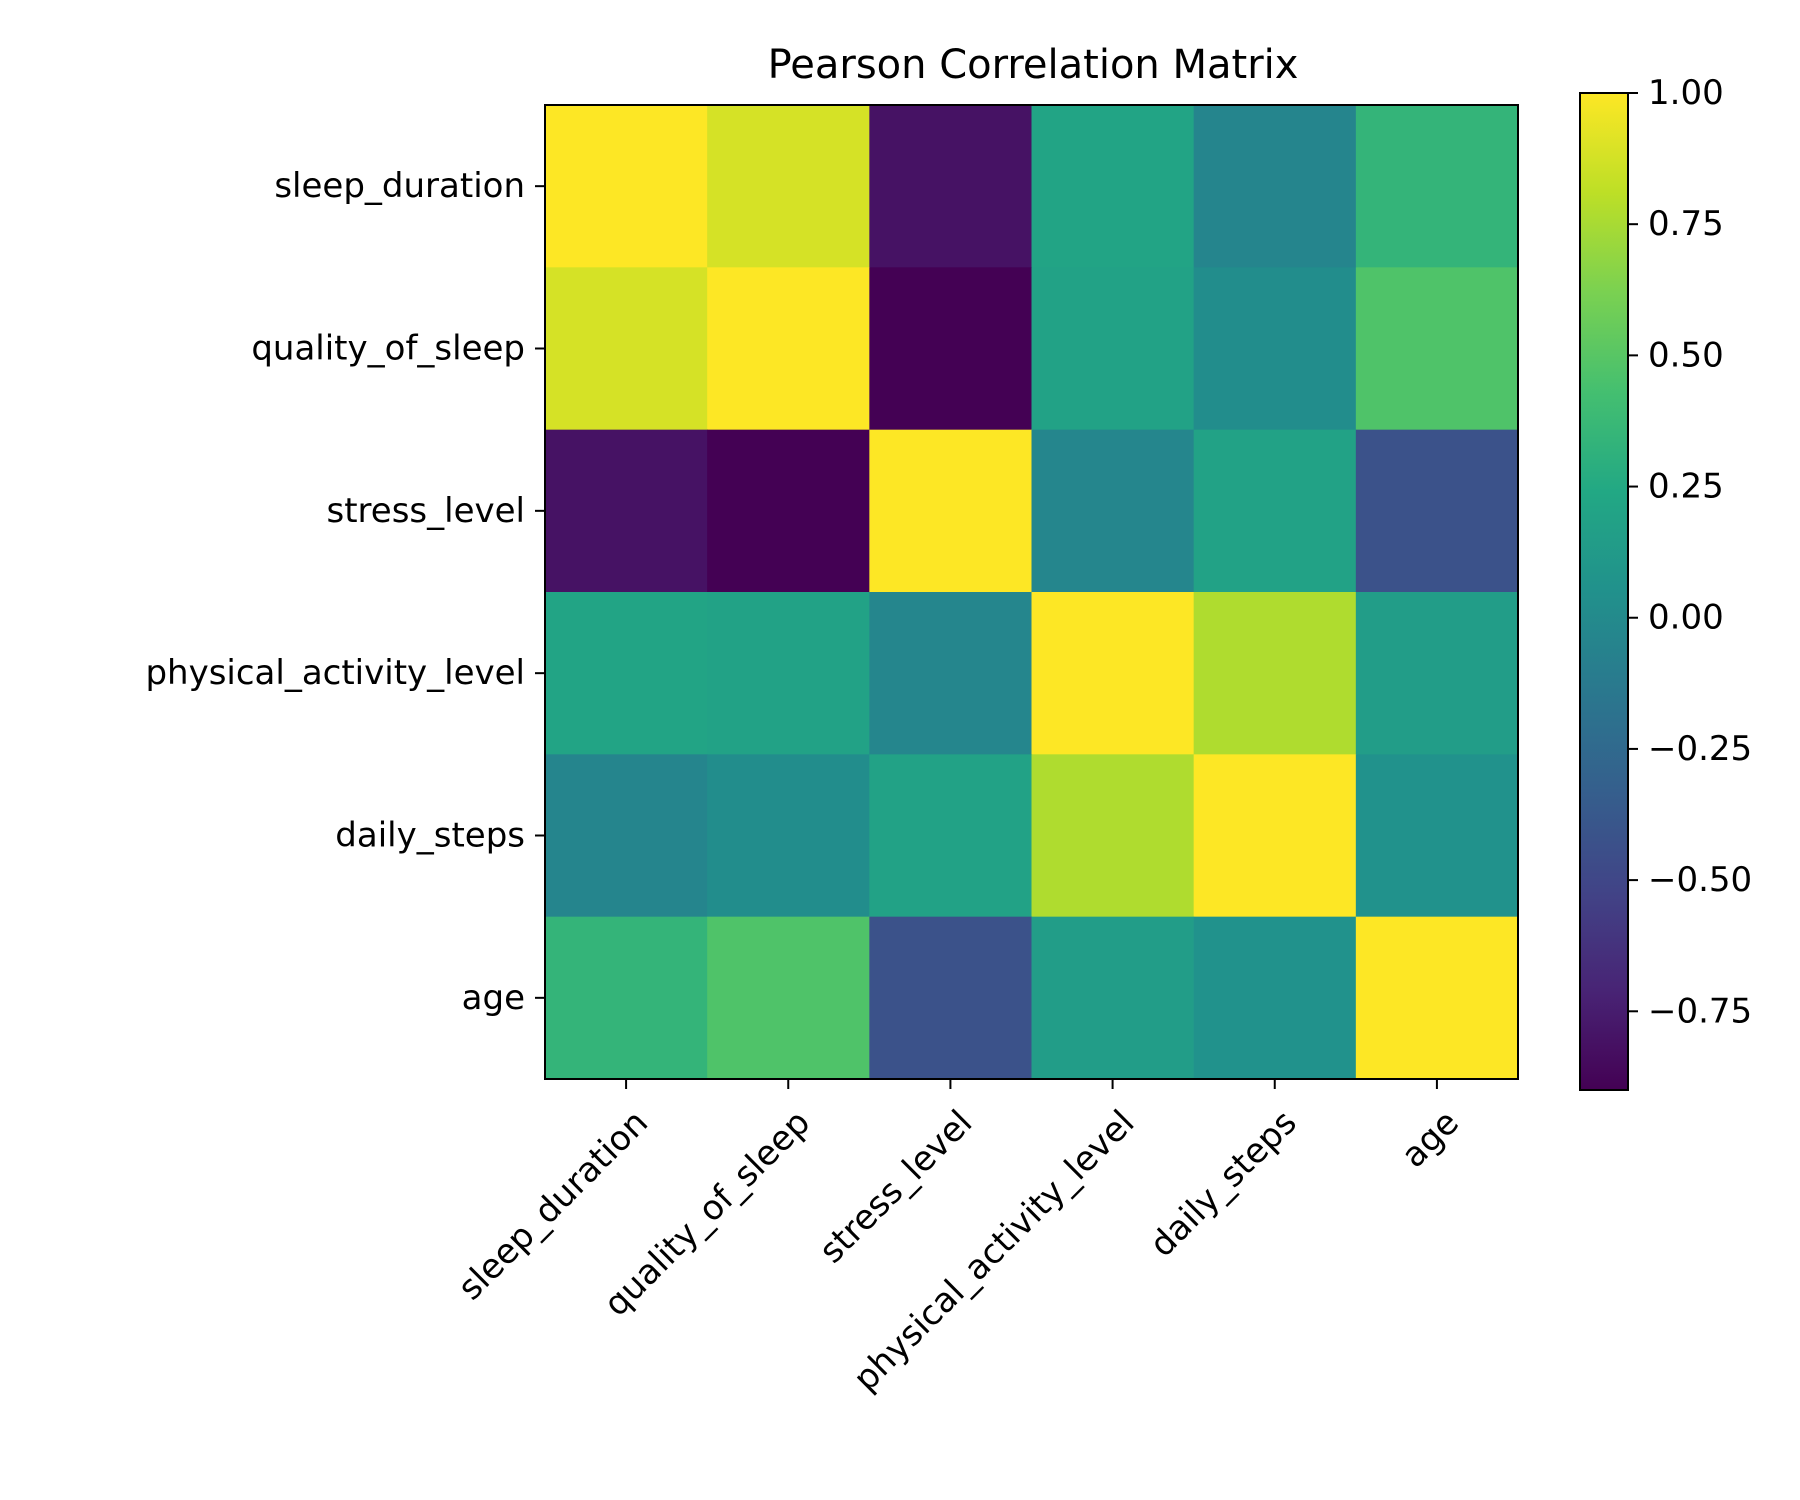  Describe the element at coordinates (1437, 511) in the screenshot. I see `heatmap-cell-stress-level-age` at that location.